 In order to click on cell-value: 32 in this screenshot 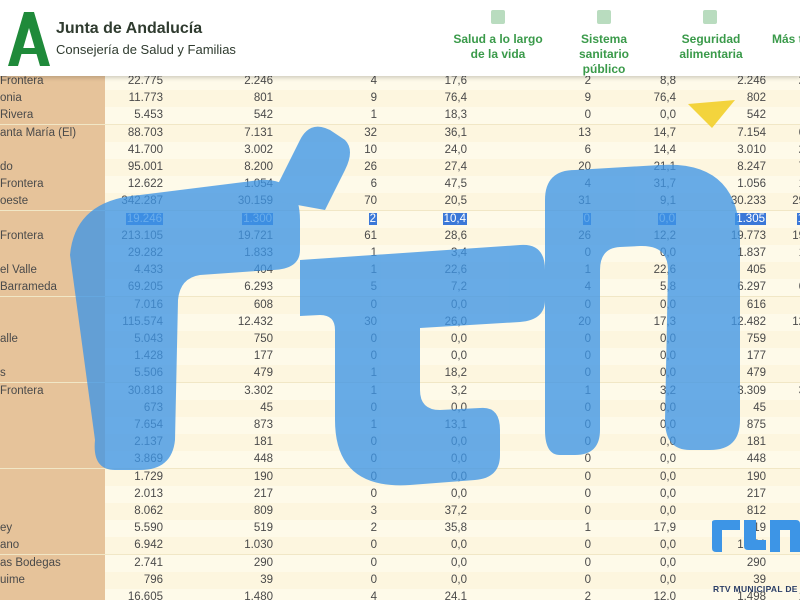, I will do `click(370, 132)`.